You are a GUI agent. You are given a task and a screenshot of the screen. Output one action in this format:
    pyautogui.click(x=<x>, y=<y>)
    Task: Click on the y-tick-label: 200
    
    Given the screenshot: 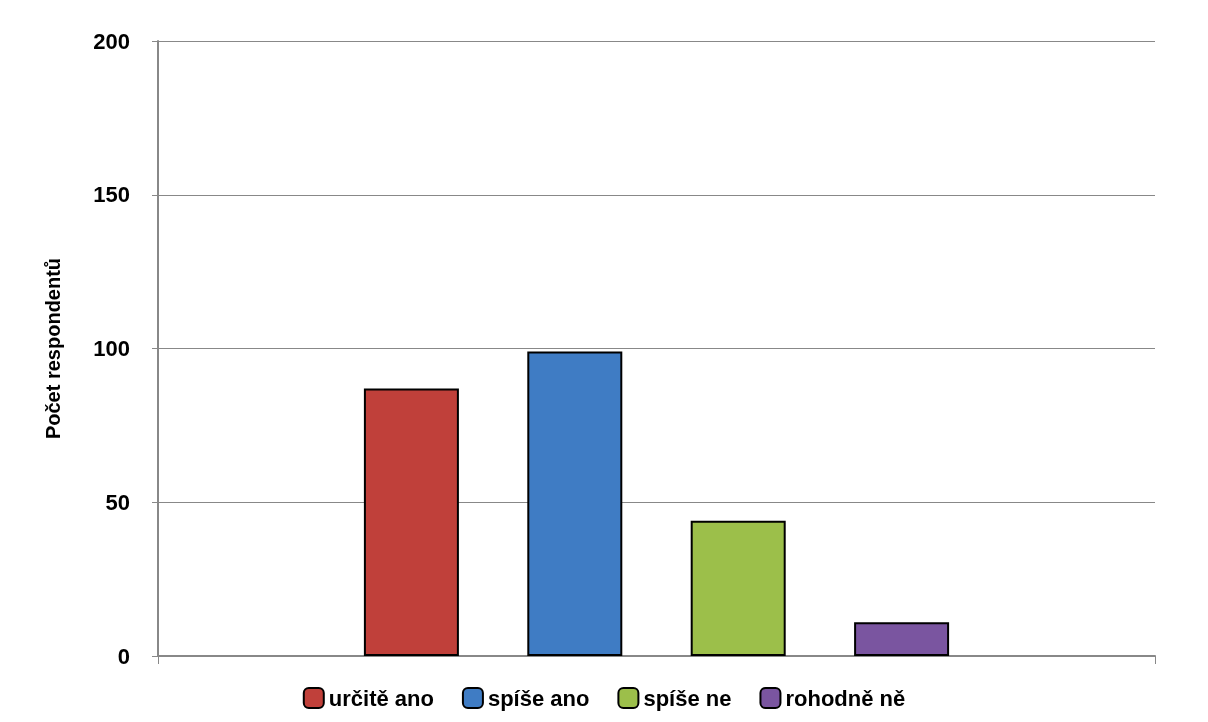 What is the action you would take?
    pyautogui.click(x=111, y=41)
    